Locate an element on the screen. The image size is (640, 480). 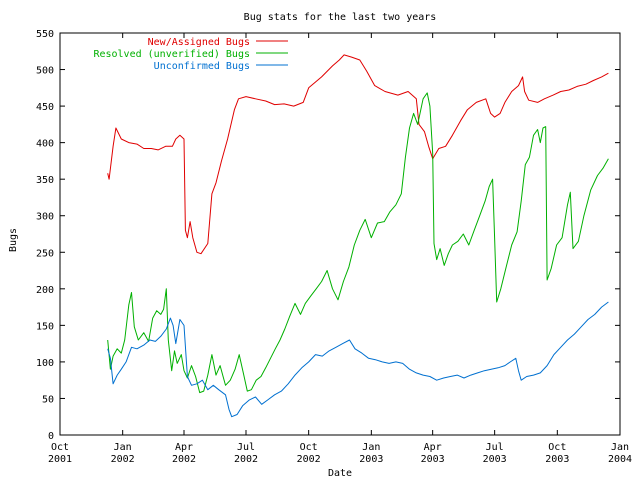
y-tick-label: 250 is located at coordinates (45, 253).